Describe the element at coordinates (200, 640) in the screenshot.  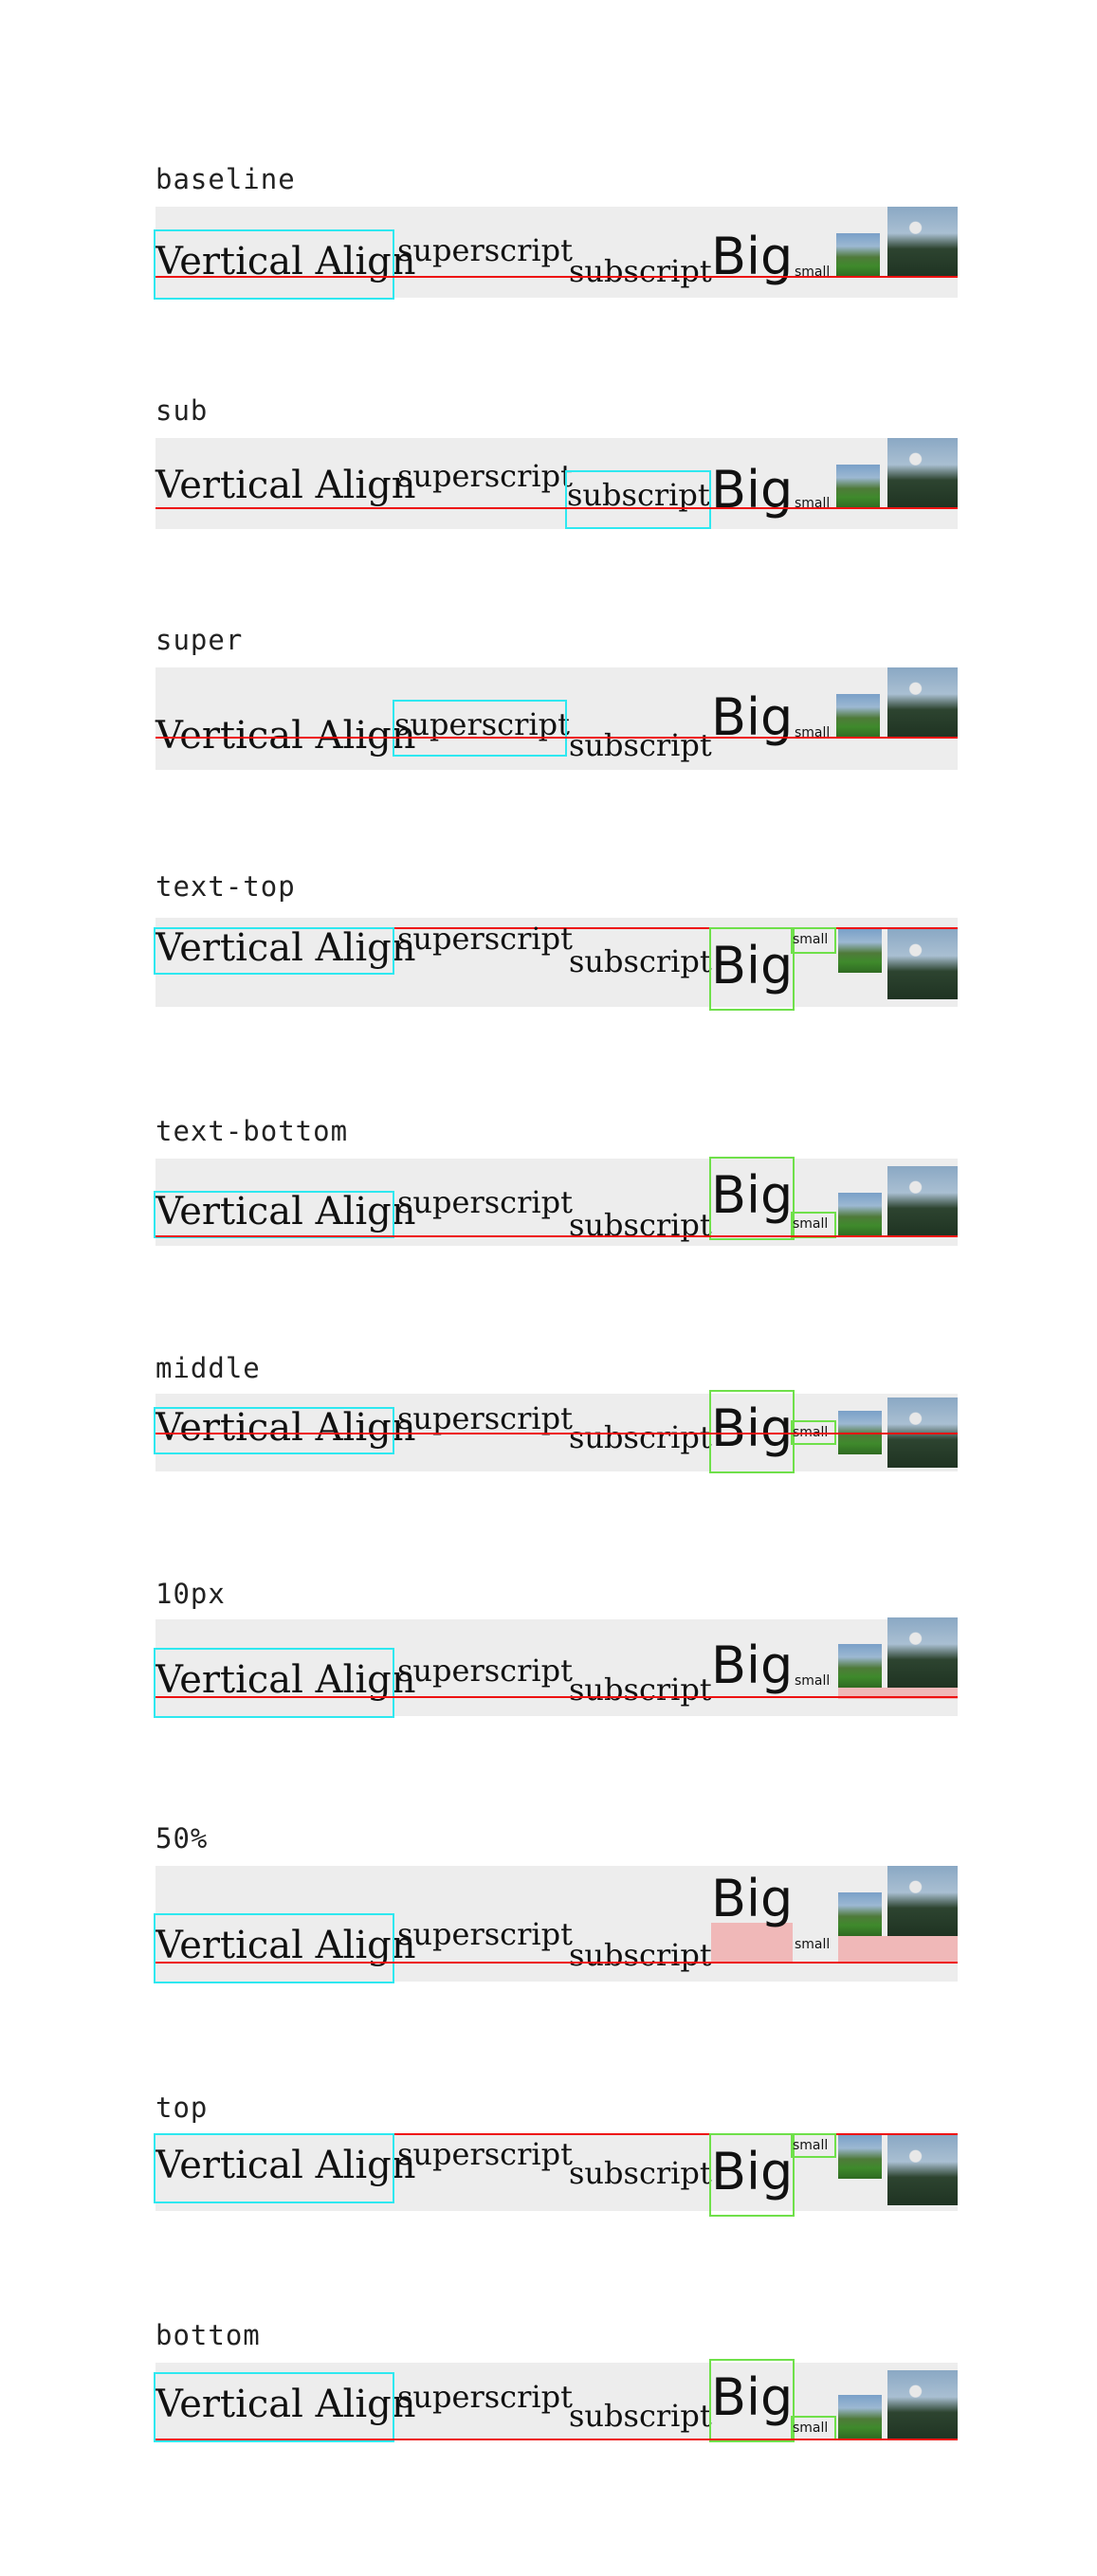
I see `row-label-super: super` at that location.